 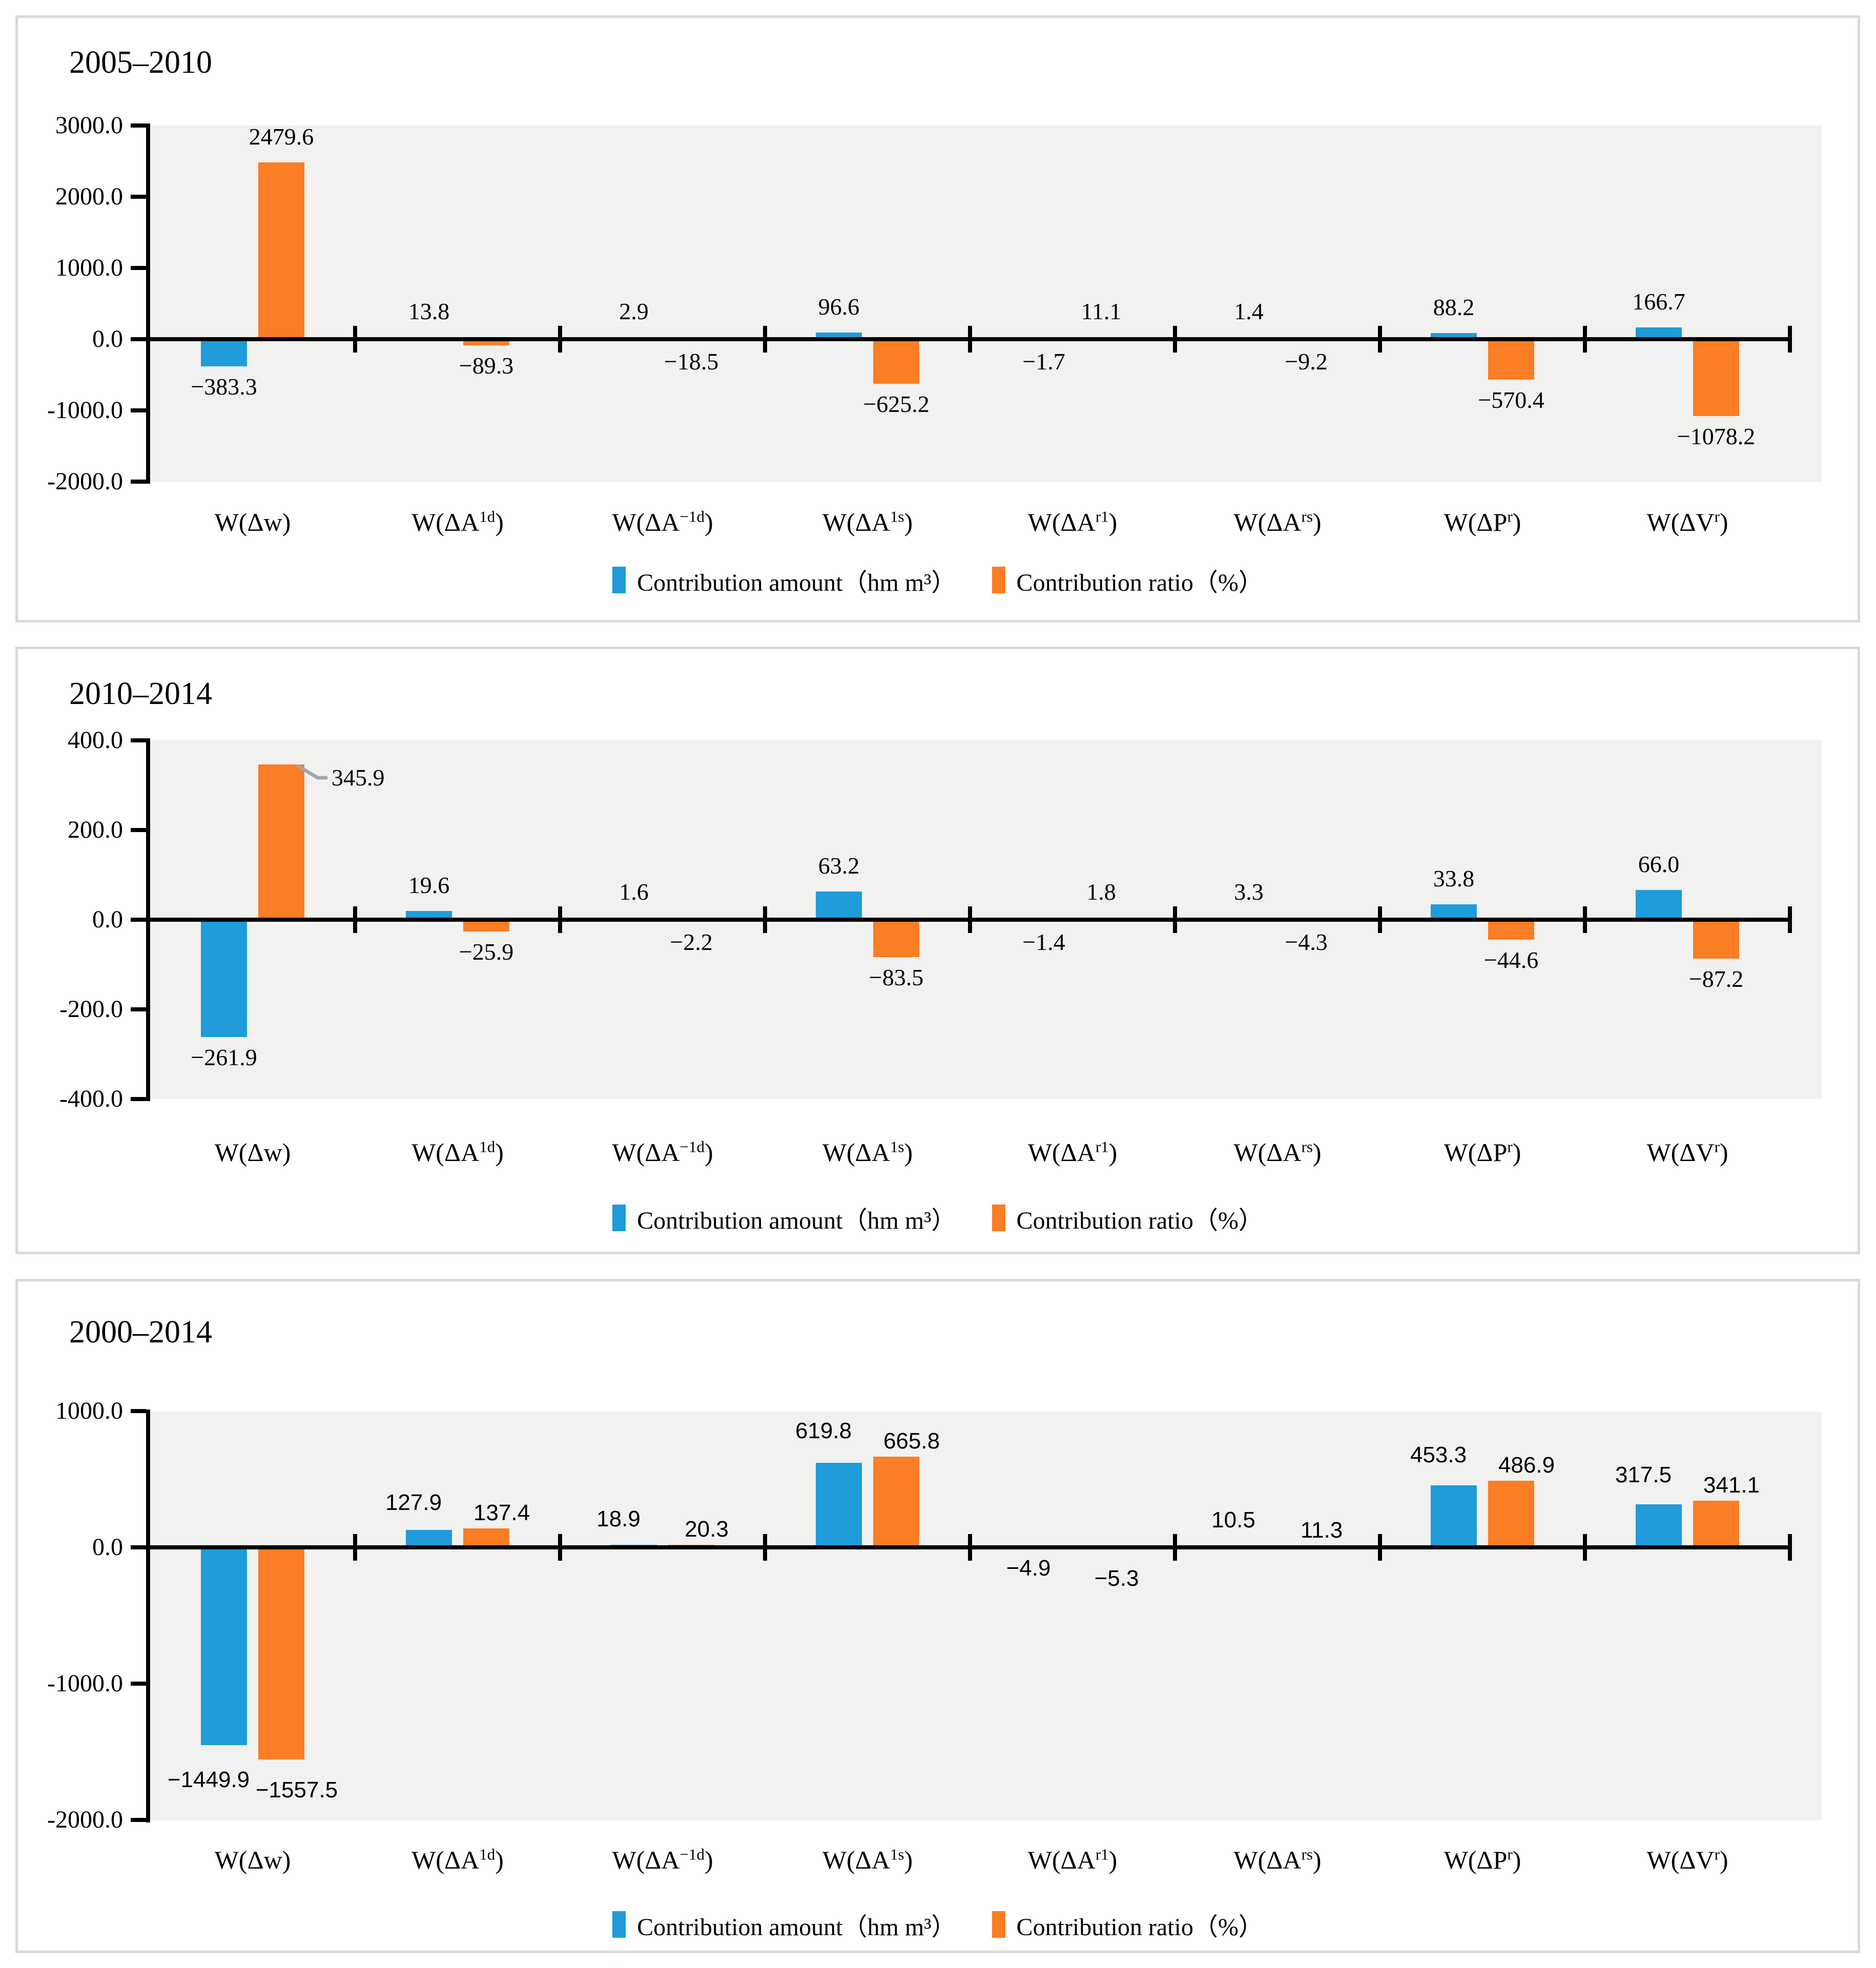 I want to click on bar-label-amount: 88.2, so click(x=1454, y=307).